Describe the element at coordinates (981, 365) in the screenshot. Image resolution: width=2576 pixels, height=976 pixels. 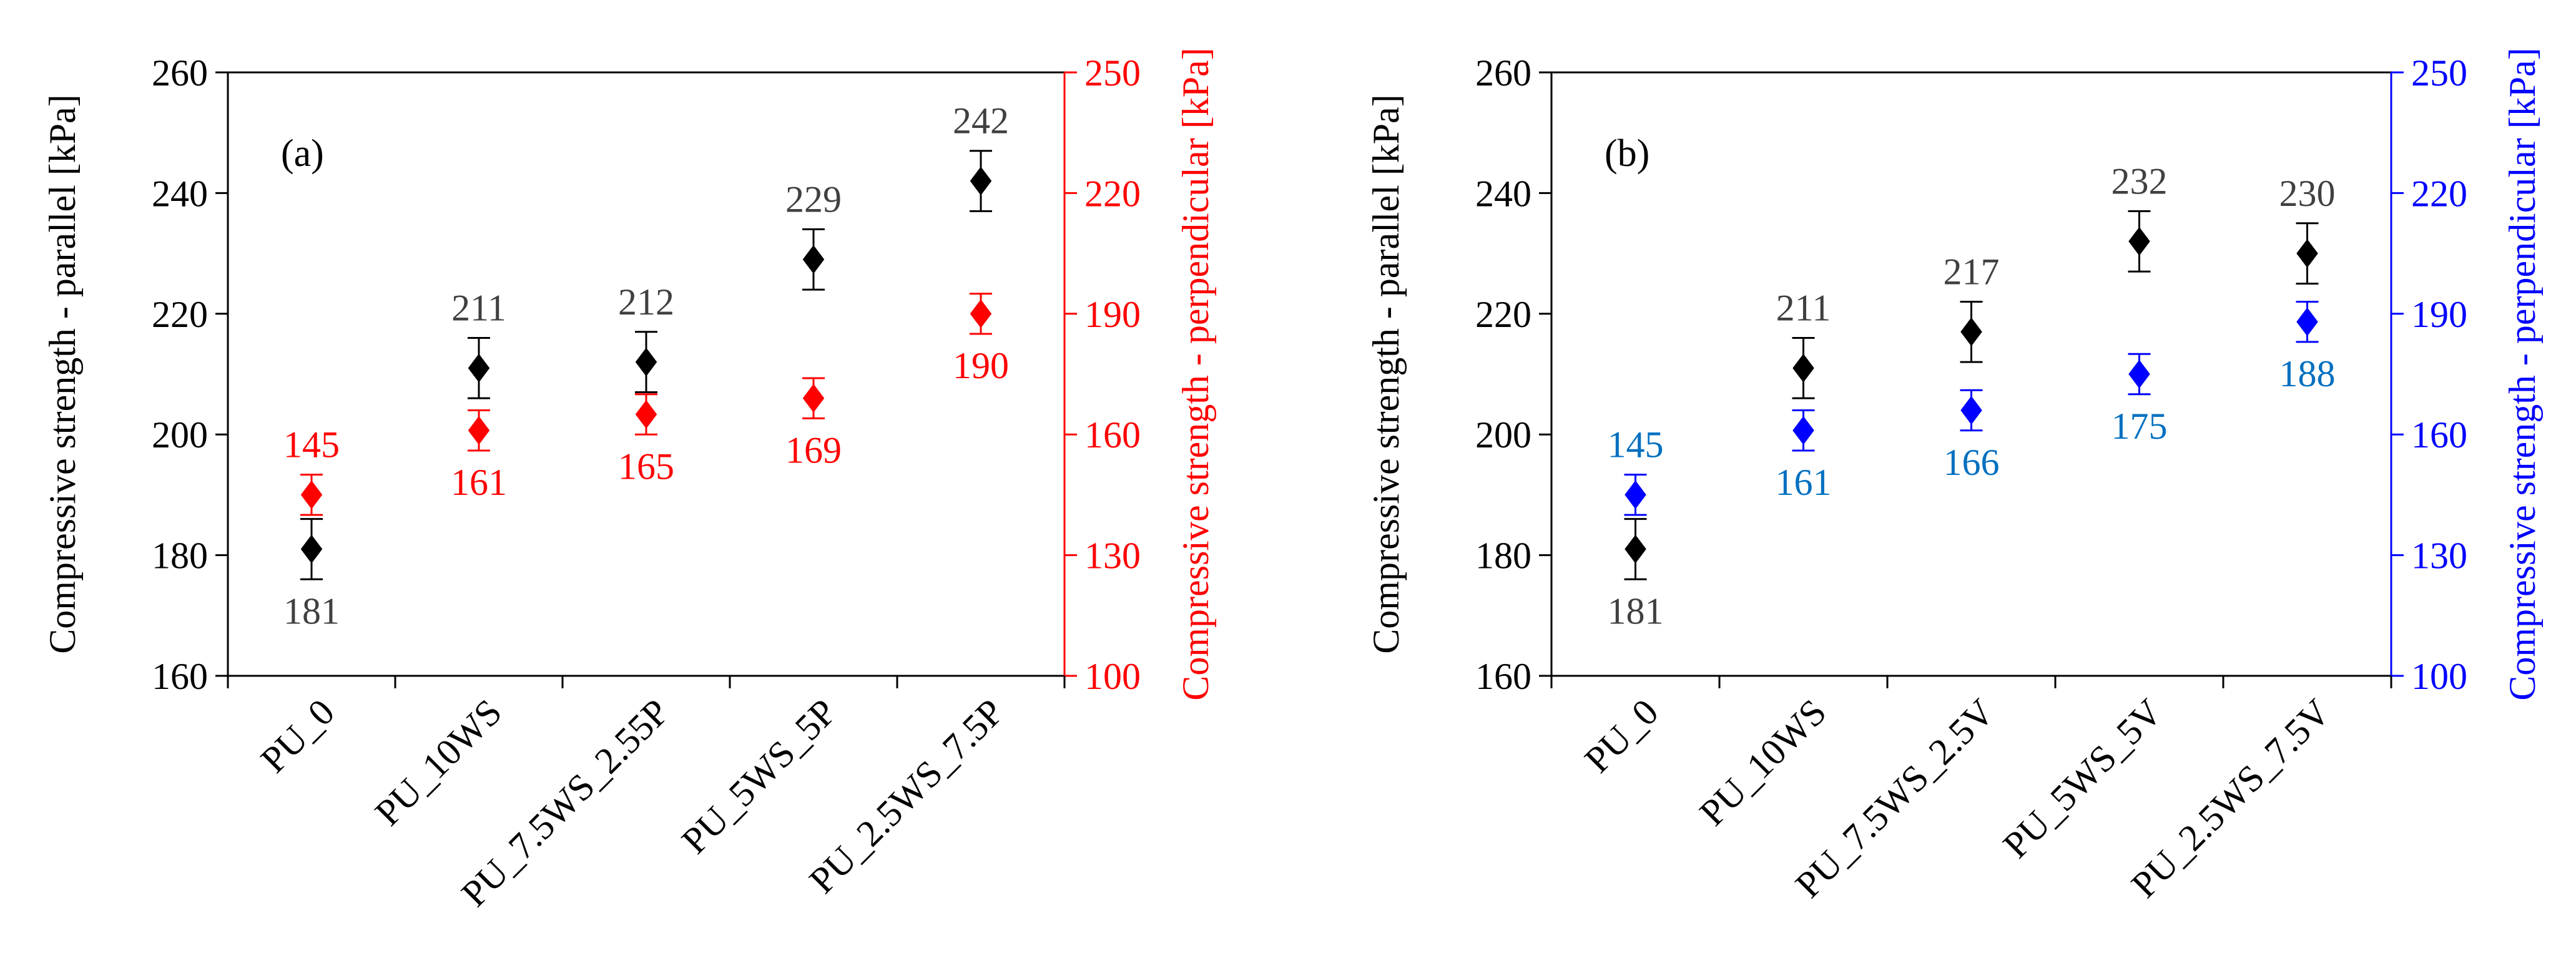
I see `perpendicular-data-label: 190` at that location.